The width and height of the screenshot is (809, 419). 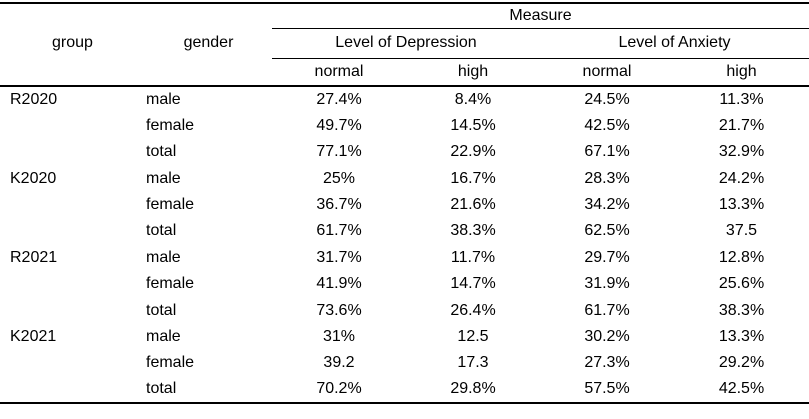 I want to click on value-cell: 17.3, so click(x=473, y=363).